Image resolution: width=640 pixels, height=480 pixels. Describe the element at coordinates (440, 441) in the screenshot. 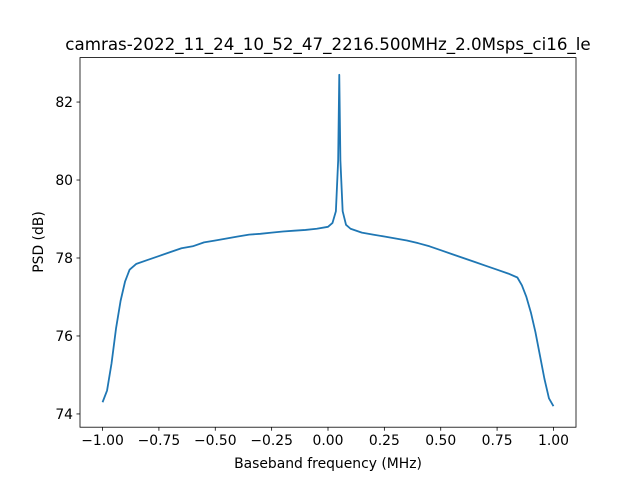

I see `x-tick-label: 0.50` at that location.